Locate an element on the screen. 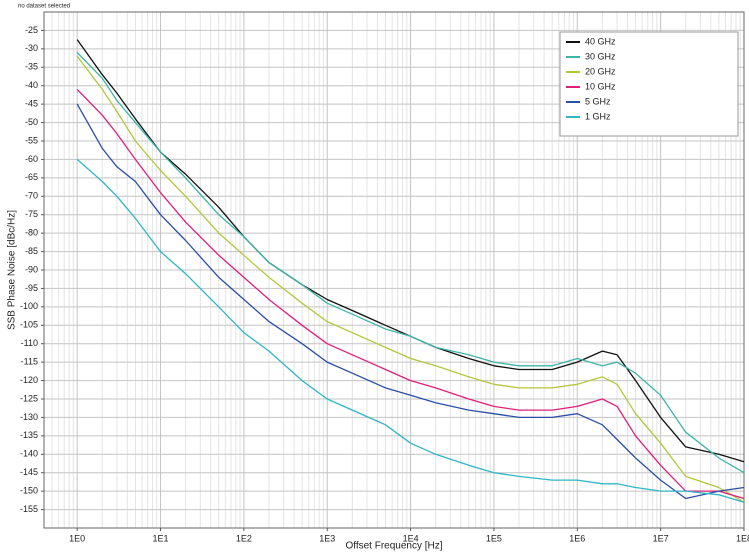 This screenshot has height=553, width=749. y-axis-label: SSB Phase Noise [dBc/Hz] is located at coordinates (12, 270).